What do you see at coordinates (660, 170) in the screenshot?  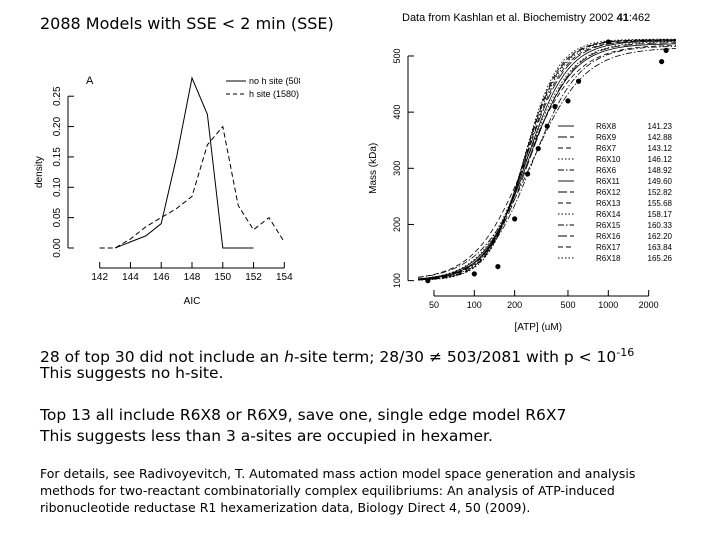 I see `legend-aic-value: 148.92` at bounding box center [660, 170].